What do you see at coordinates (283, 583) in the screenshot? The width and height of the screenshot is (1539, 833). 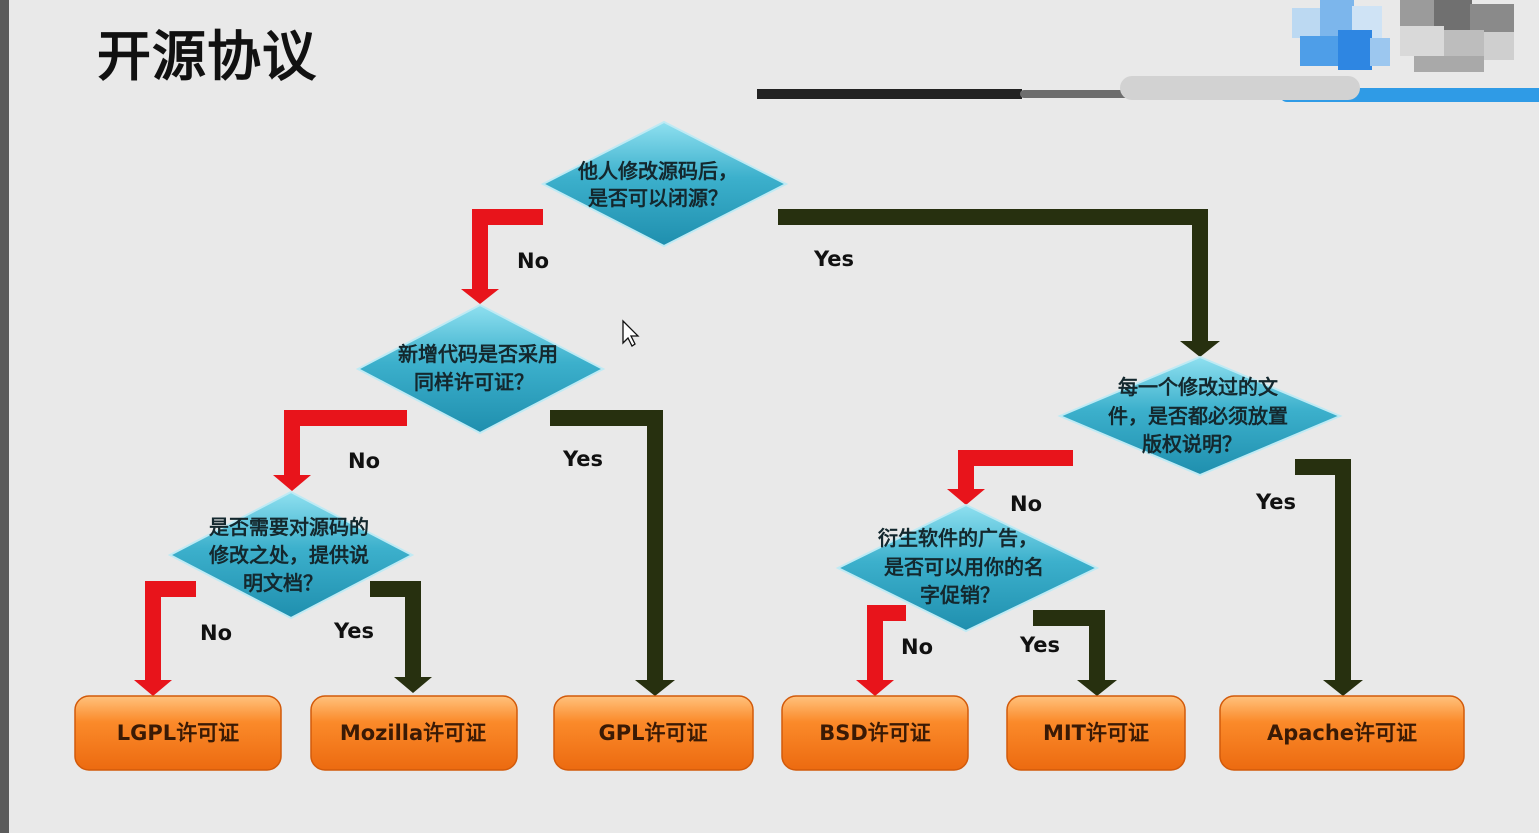 I see `decision-q3-line3: 明文档？` at bounding box center [283, 583].